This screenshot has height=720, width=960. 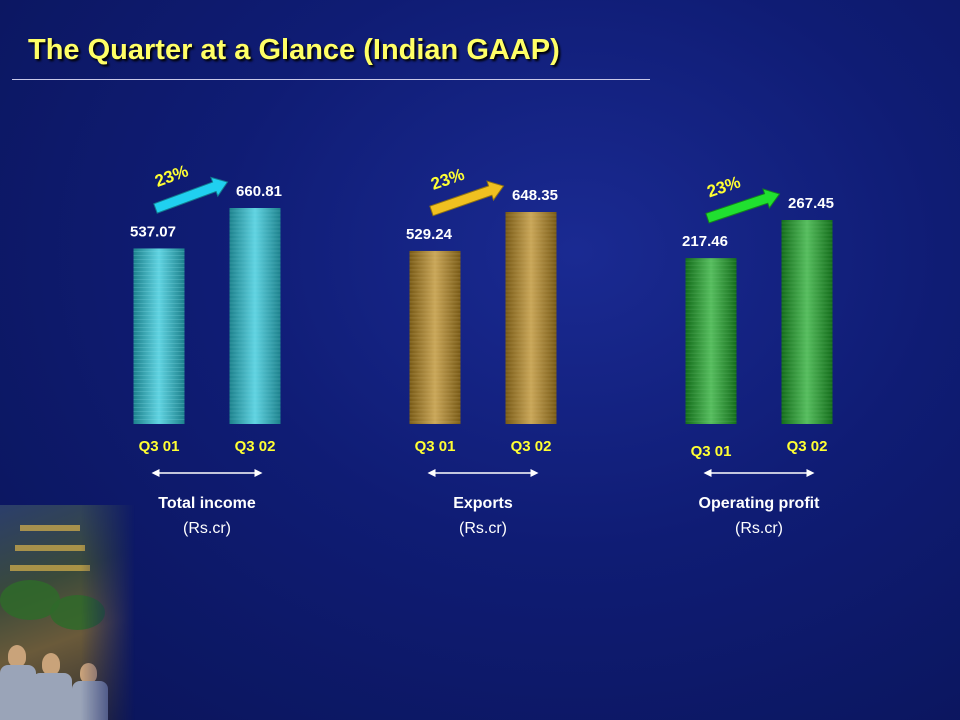 What do you see at coordinates (811, 203) in the screenshot?
I see `value-label: 267.45` at bounding box center [811, 203].